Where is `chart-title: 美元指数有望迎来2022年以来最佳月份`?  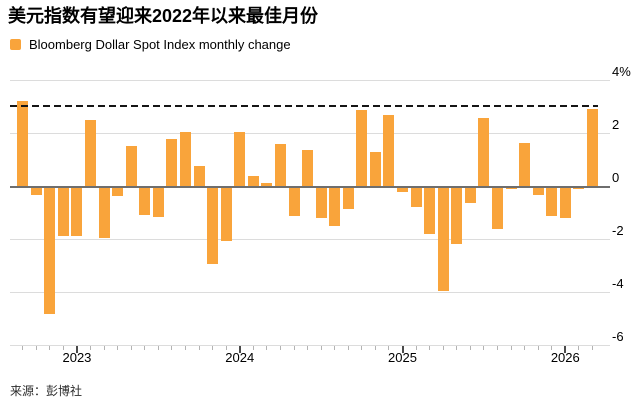
chart-title: 美元指数有望迎来2022年以来最佳月份 is located at coordinates (163, 16).